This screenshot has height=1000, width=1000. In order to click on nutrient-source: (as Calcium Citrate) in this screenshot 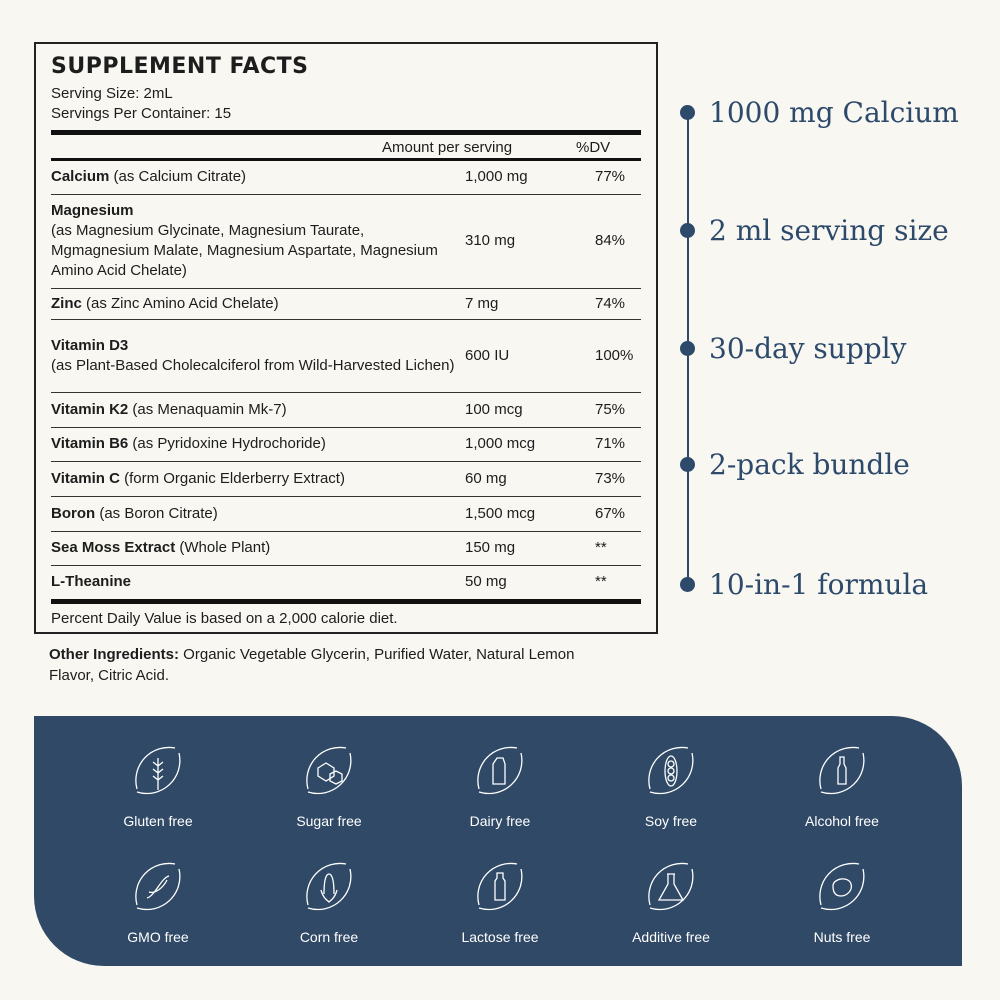, I will do `click(178, 177)`.